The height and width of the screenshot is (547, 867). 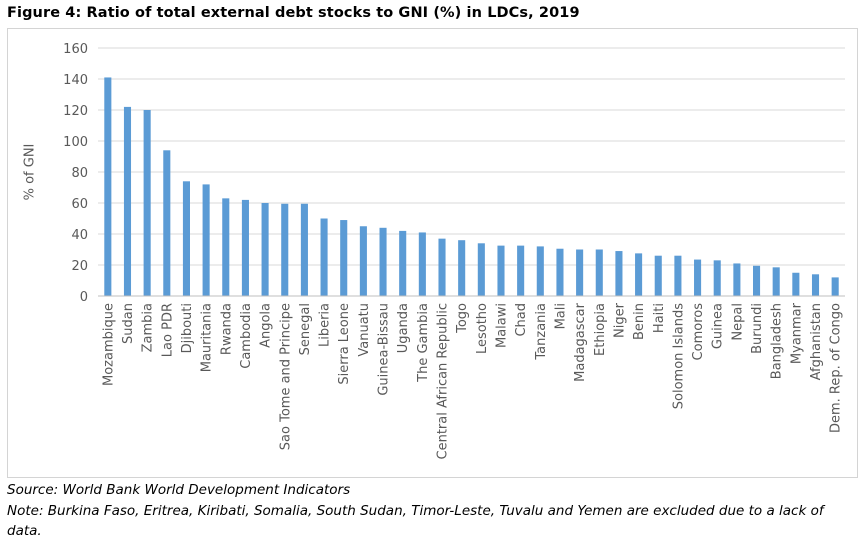 I want to click on x-tick-label: Rwanda, so click(x=226, y=329).